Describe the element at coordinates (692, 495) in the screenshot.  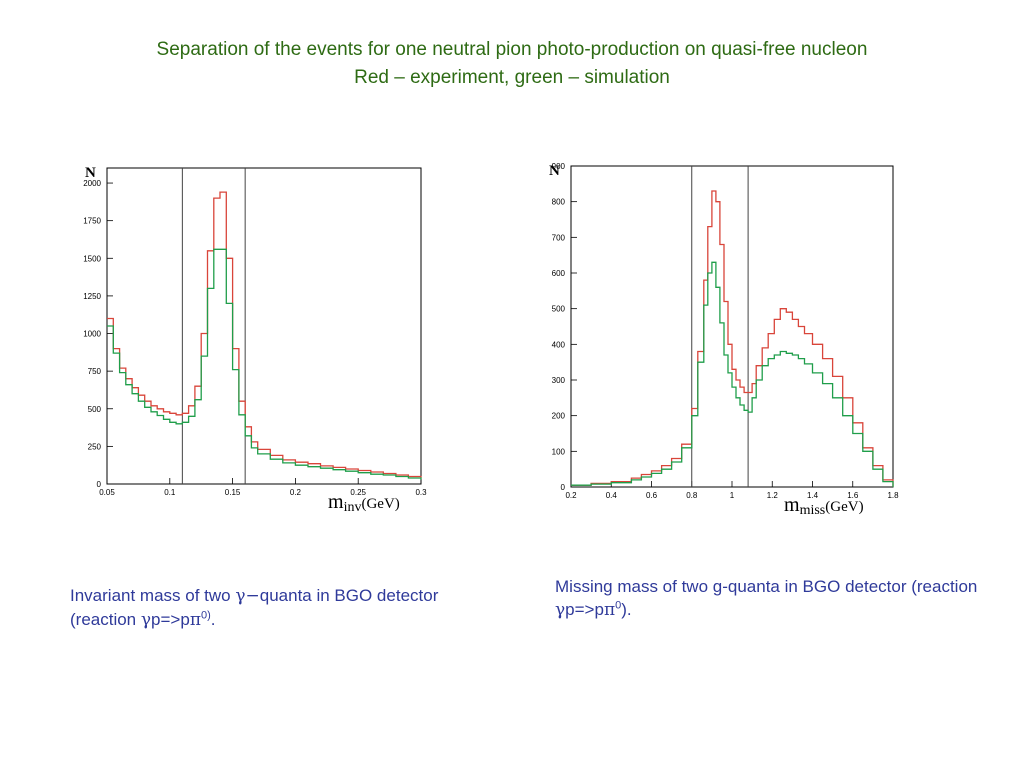
I see `x-tick-label: 0.8` at that location.